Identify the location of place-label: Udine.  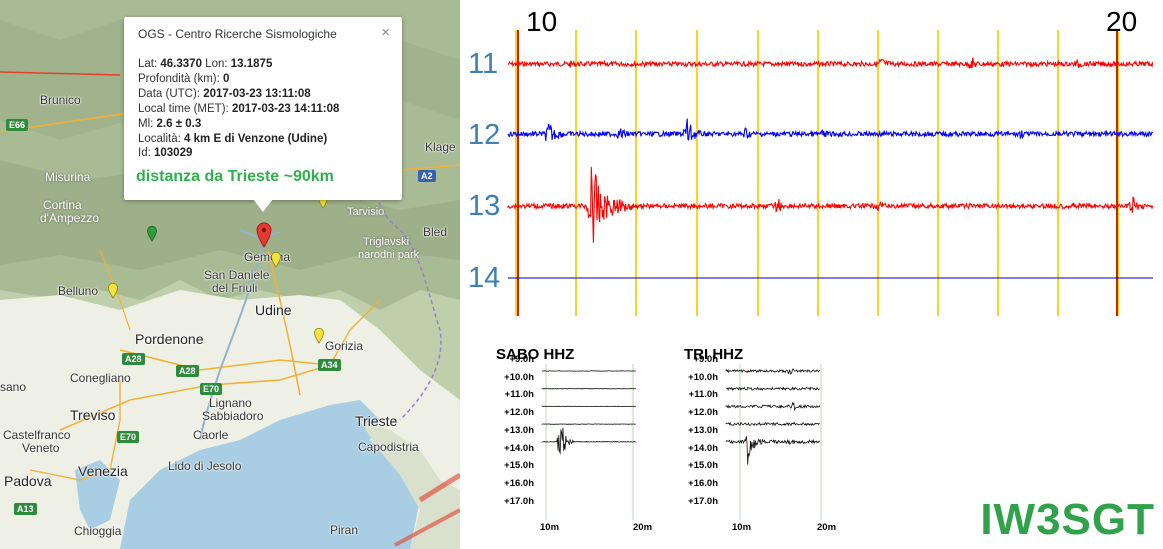
(273, 310).